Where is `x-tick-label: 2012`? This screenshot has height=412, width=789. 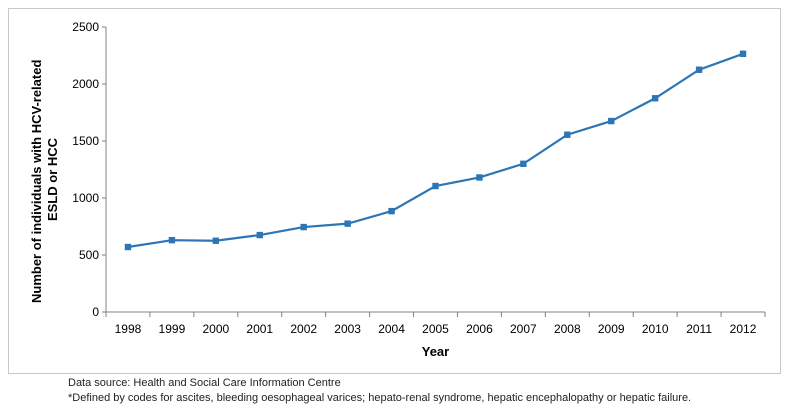
x-tick-label: 2012 is located at coordinates (743, 329).